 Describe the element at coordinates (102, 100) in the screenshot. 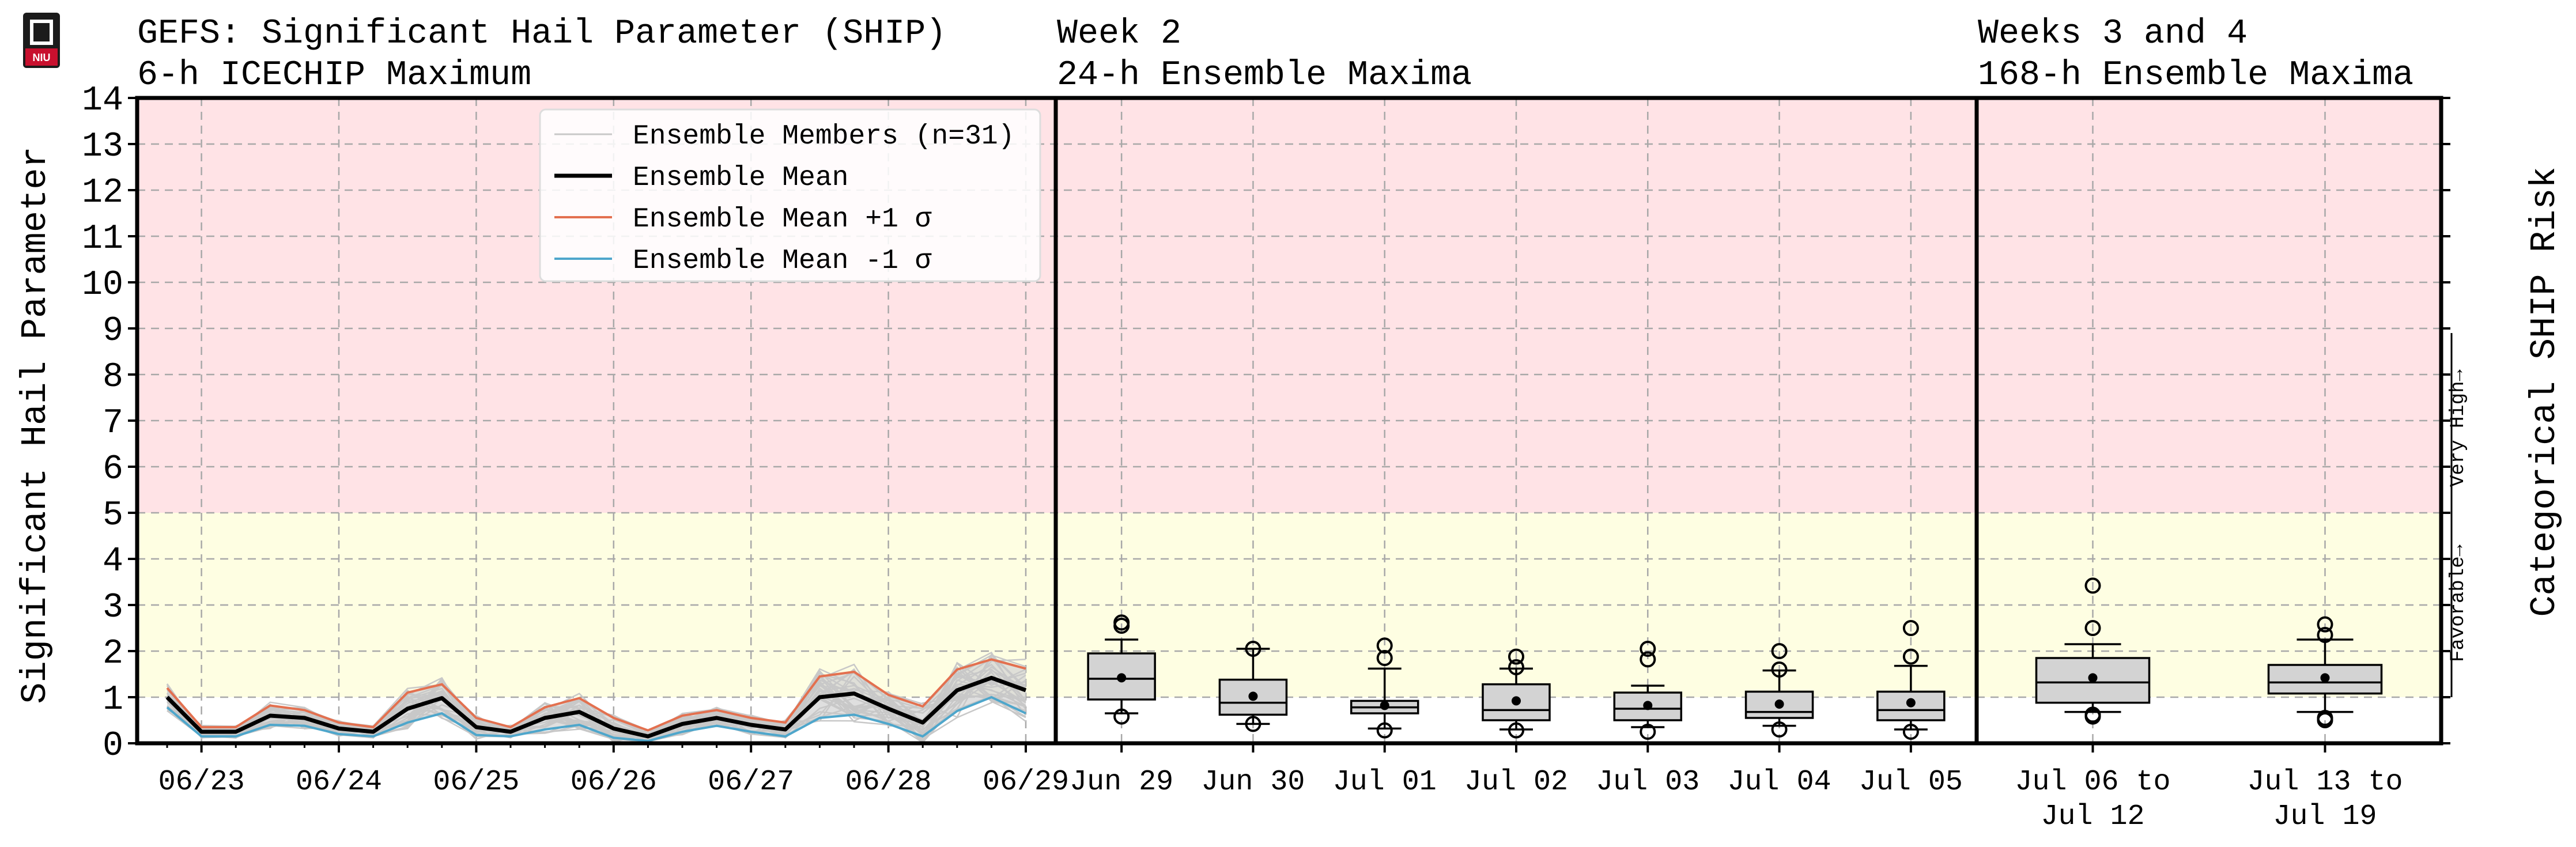

I see `y-tick-label: 14` at that location.